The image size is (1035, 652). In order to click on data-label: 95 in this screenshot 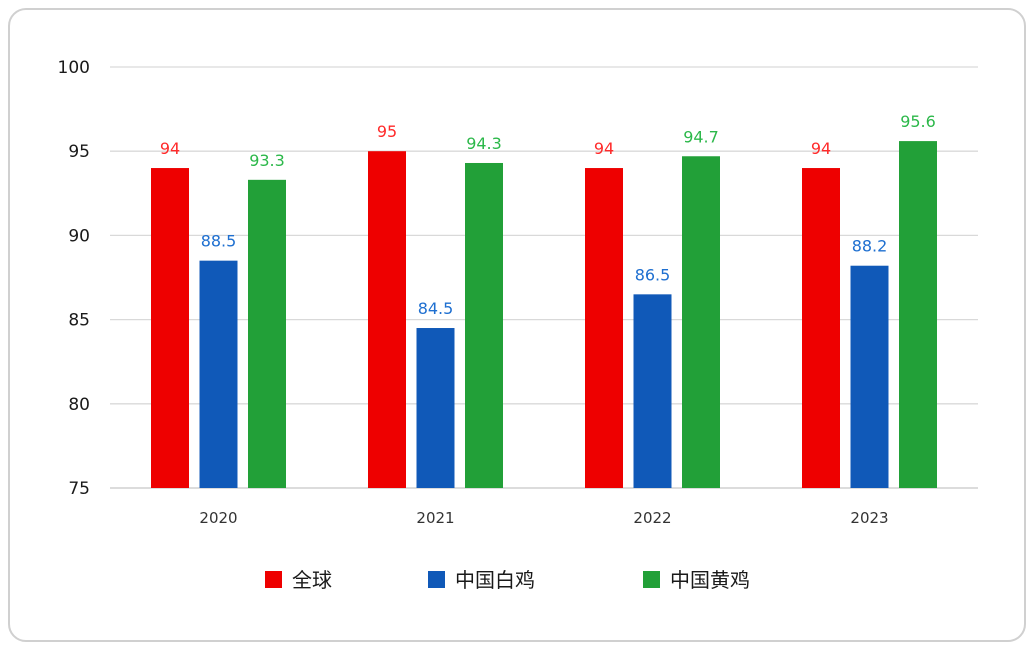, I will do `click(387, 131)`.